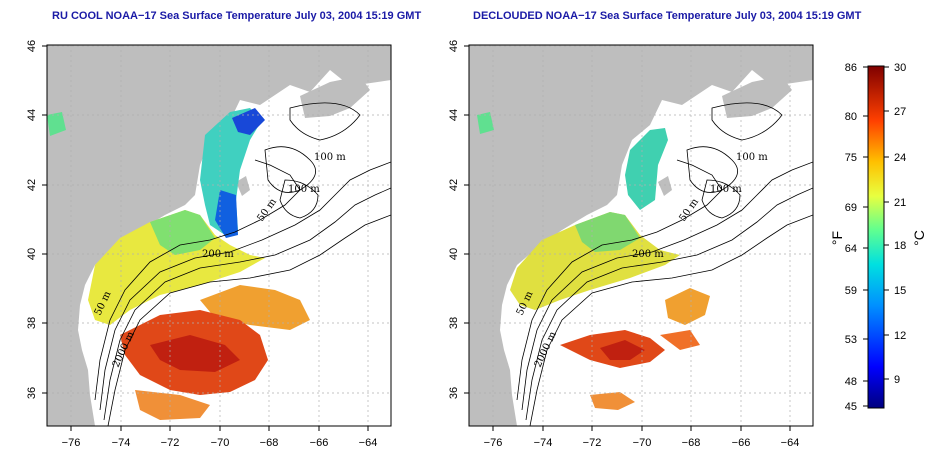  Describe the element at coordinates (32, 393) in the screenshot. I see `left-y-tick: 36` at that location.